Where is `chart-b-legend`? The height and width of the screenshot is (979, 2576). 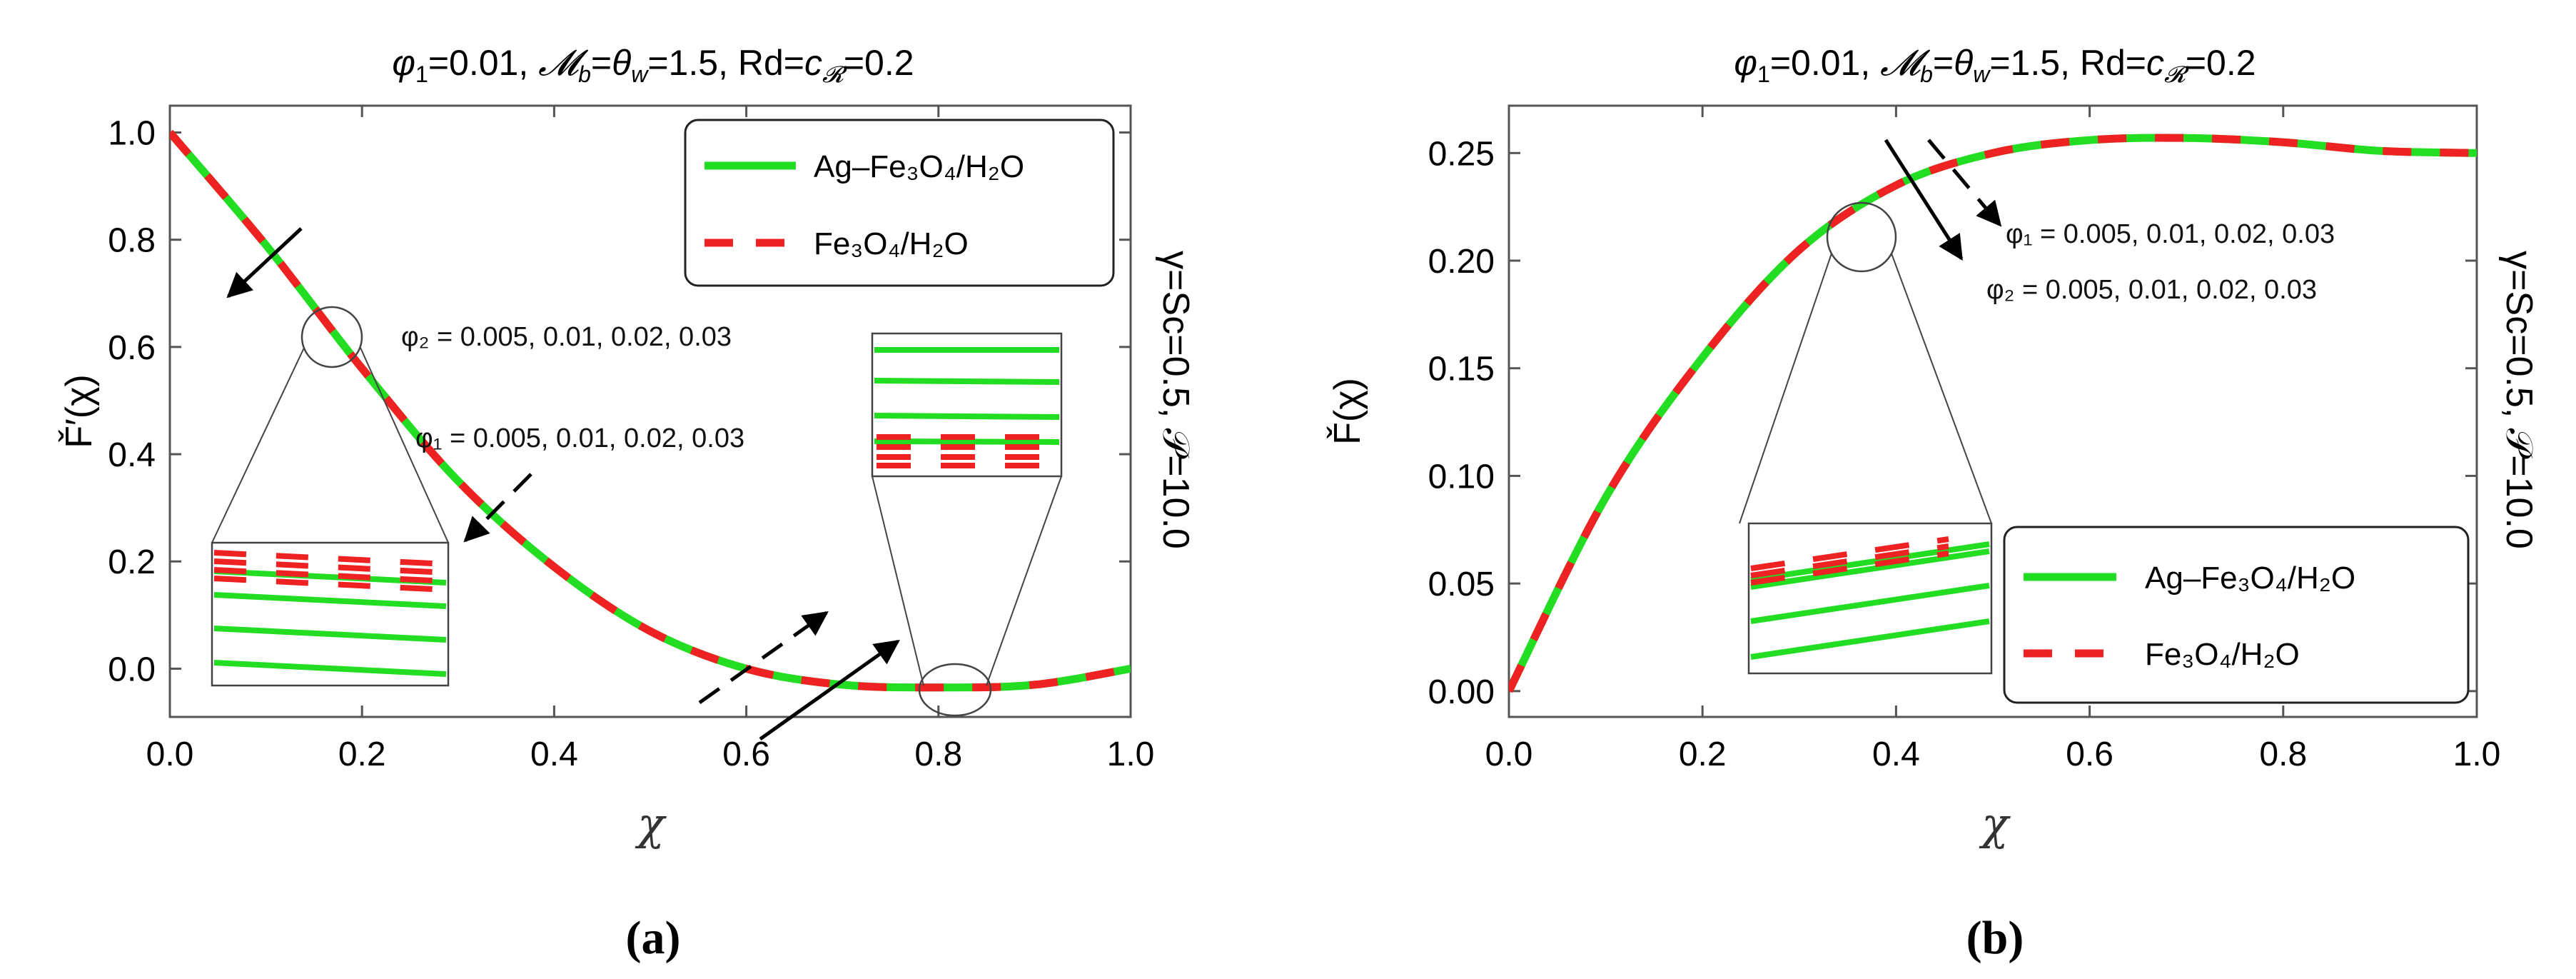 chart-b-legend is located at coordinates (2236, 615).